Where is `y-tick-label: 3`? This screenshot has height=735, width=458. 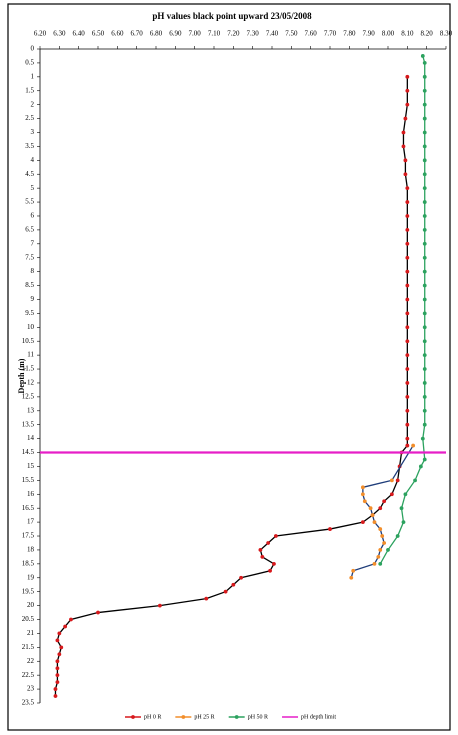
y-tick-label: 3 is located at coordinates (33, 132).